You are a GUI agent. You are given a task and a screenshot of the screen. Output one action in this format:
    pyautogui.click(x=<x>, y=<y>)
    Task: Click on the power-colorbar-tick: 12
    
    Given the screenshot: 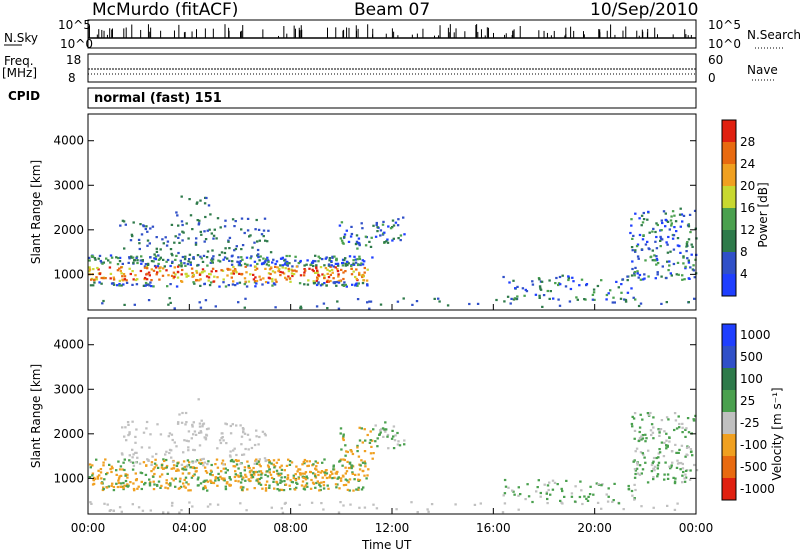 What is the action you would take?
    pyautogui.click(x=747, y=230)
    